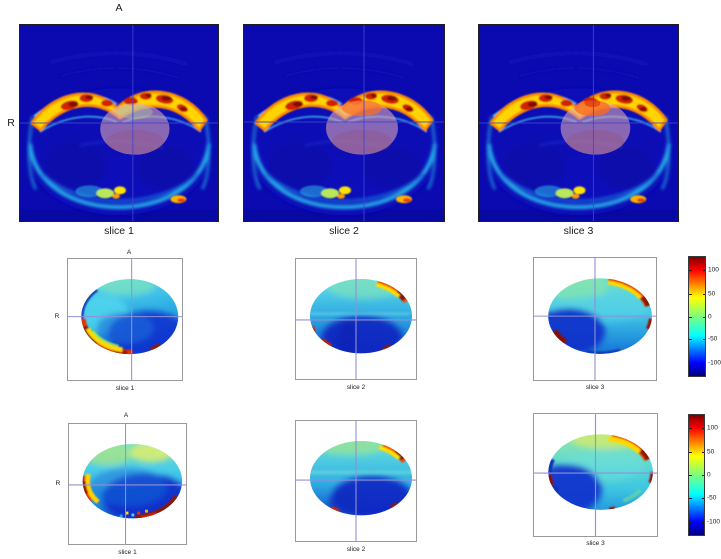 The image size is (721, 559). I want to click on orientation-label-anterior-top: A, so click(119, 8).